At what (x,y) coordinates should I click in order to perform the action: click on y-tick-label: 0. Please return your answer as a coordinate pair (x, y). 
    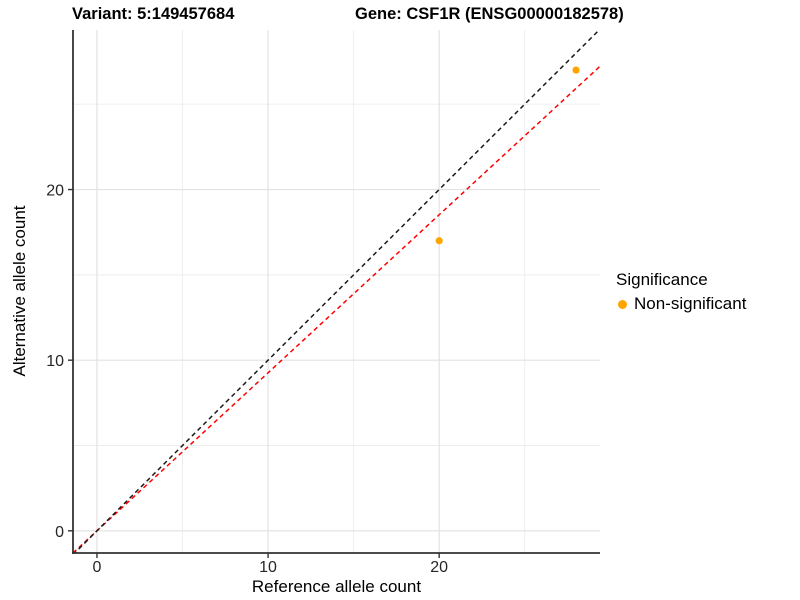
    Looking at the image, I should click on (59, 532).